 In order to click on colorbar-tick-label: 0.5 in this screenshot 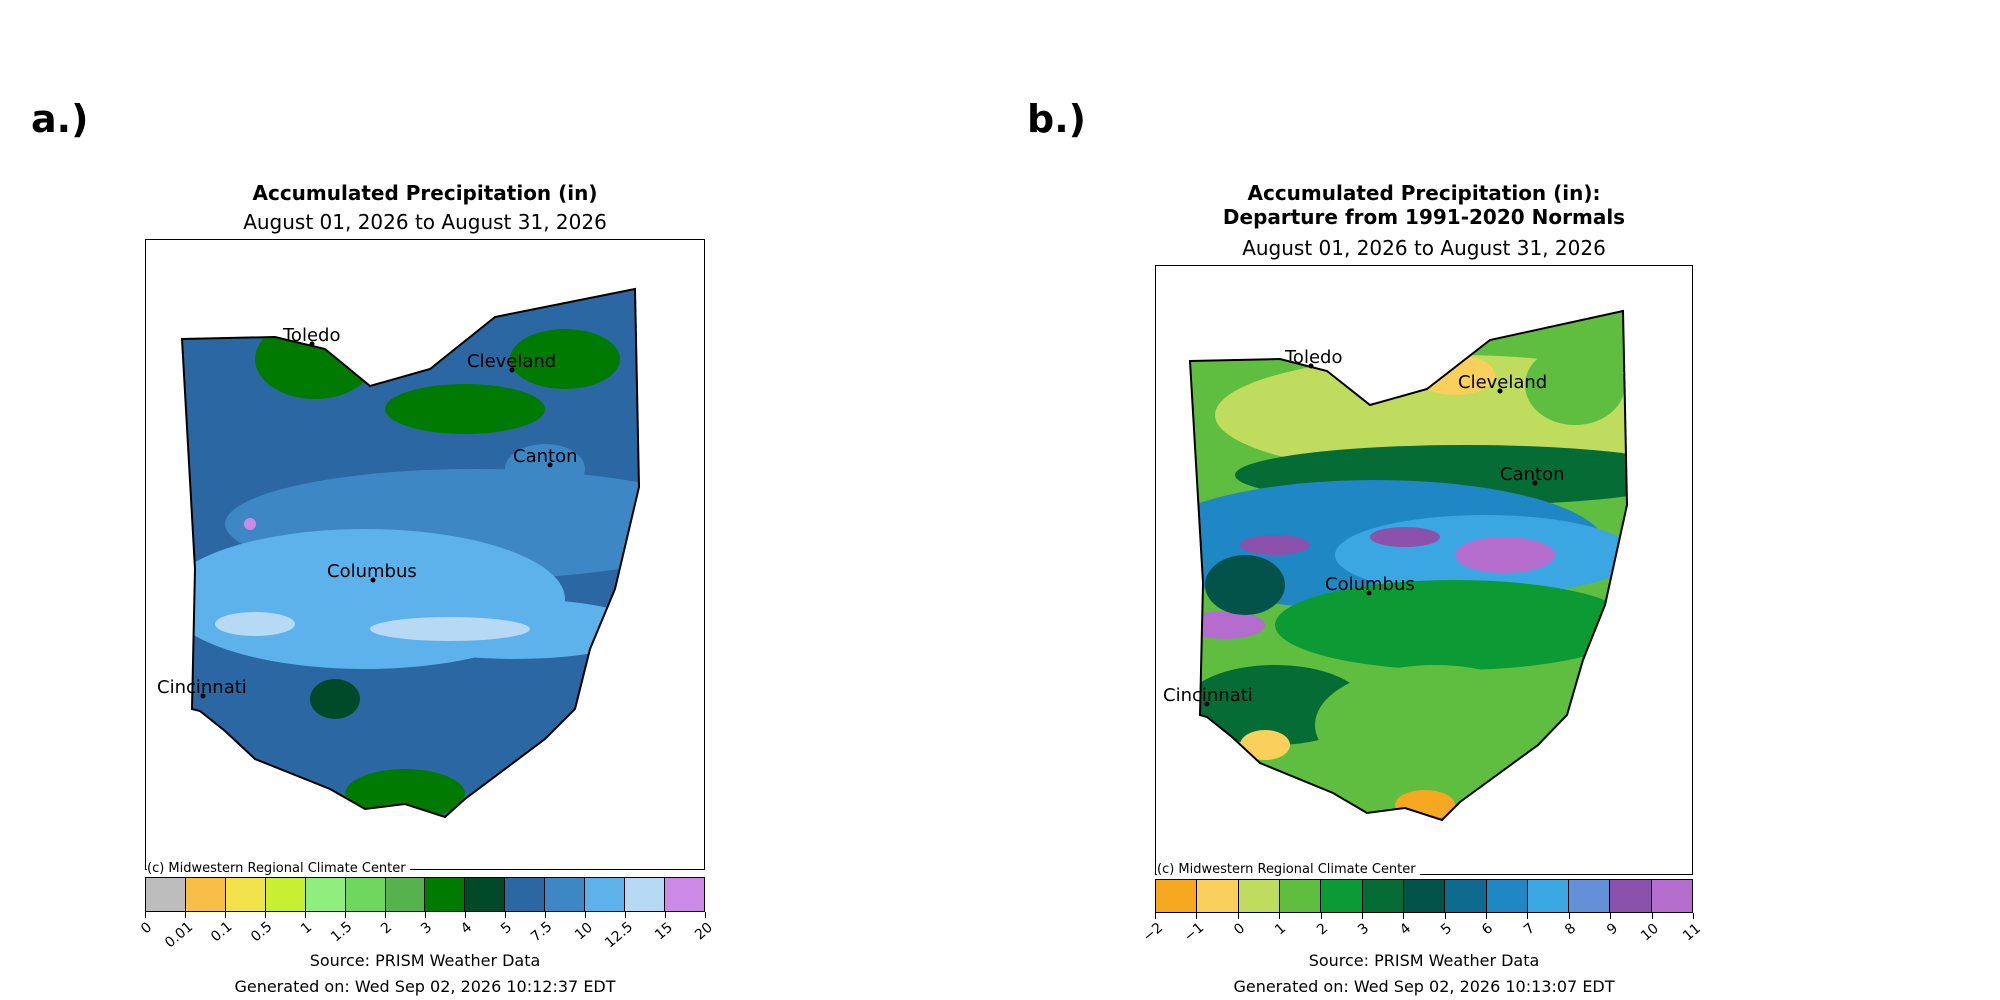, I will do `click(262, 932)`.